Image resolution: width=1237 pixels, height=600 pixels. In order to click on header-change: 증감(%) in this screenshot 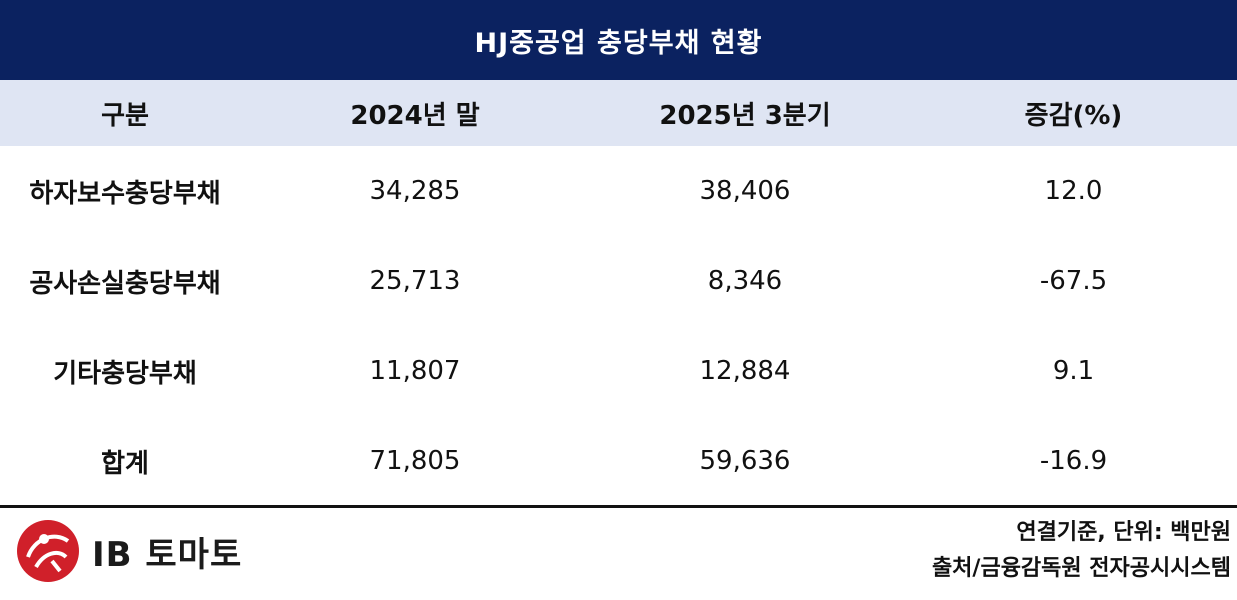, I will do `click(1073, 115)`.